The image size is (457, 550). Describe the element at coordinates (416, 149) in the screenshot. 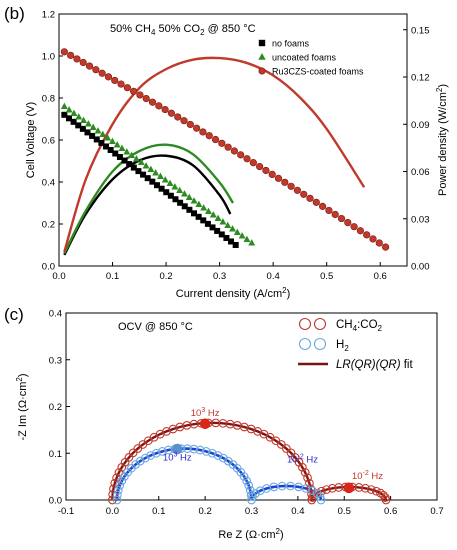

I see `panel-b-y2-ticks: 0.00 0.03 0.06 0.09 0.12 0.15` at that location.